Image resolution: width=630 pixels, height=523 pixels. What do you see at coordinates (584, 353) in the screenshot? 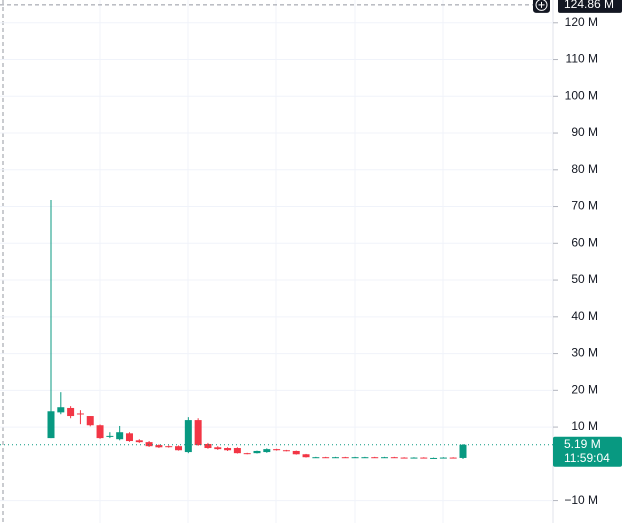
I see `y-tick-label: 30 M` at bounding box center [584, 353].